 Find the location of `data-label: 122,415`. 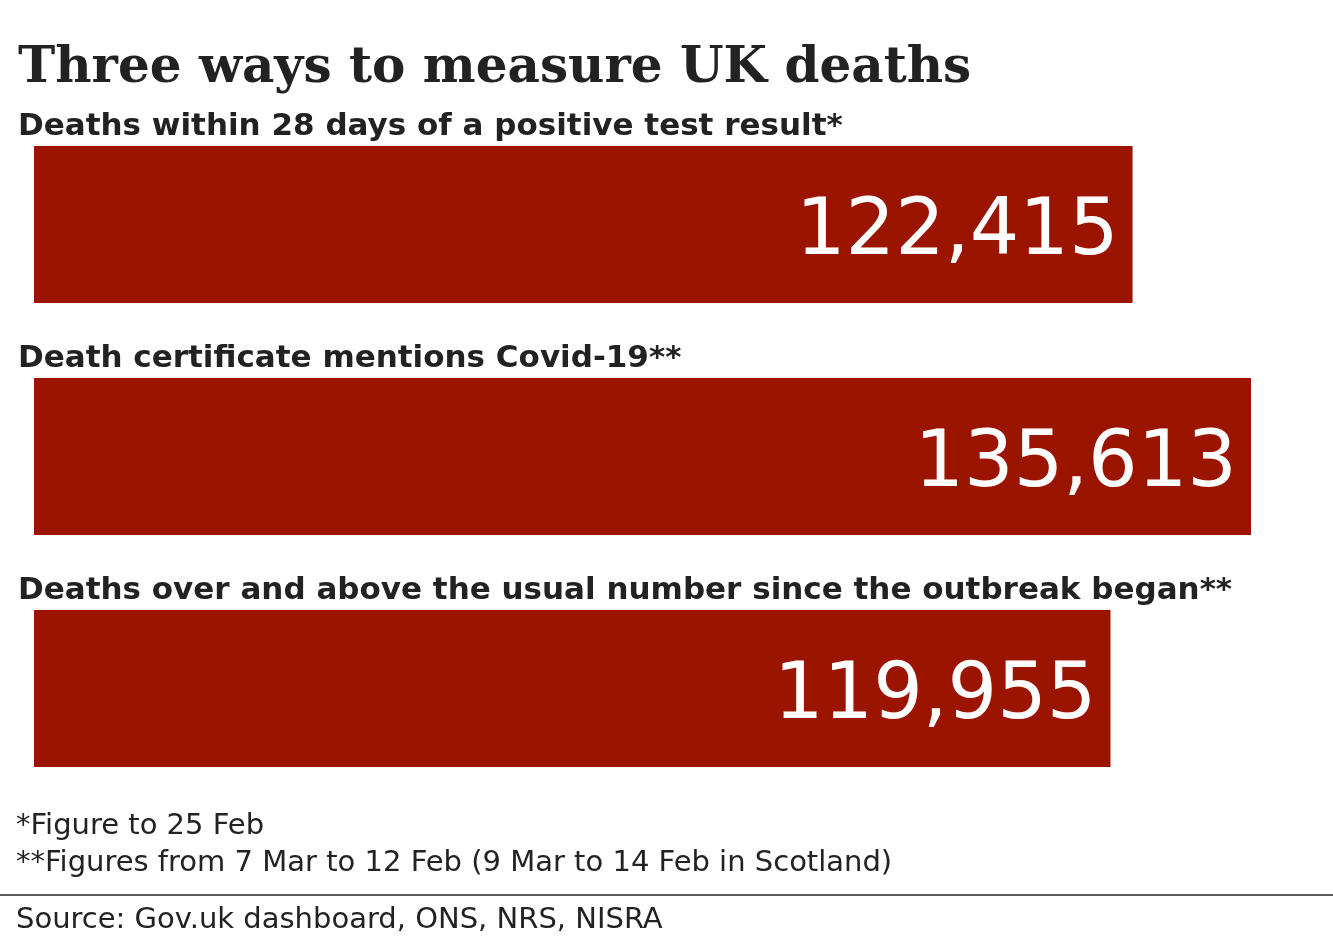

data-label: 122,415 is located at coordinates (957, 226).